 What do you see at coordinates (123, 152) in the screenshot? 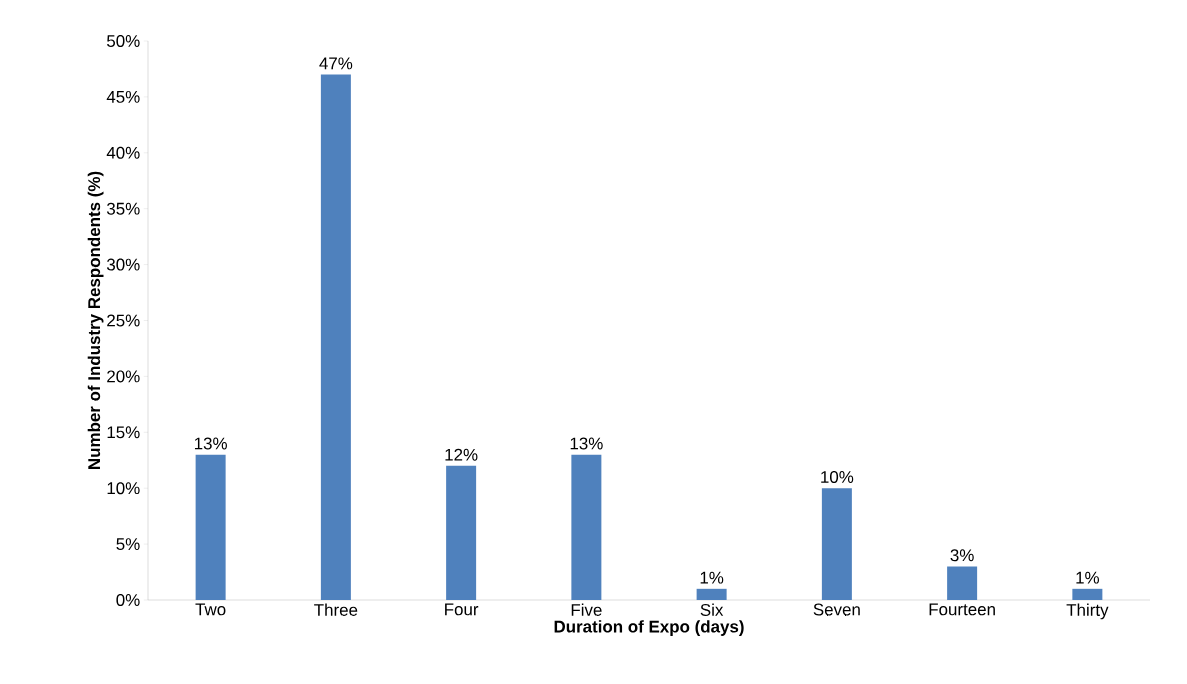
I see `y-tick-label: 40%` at bounding box center [123, 152].